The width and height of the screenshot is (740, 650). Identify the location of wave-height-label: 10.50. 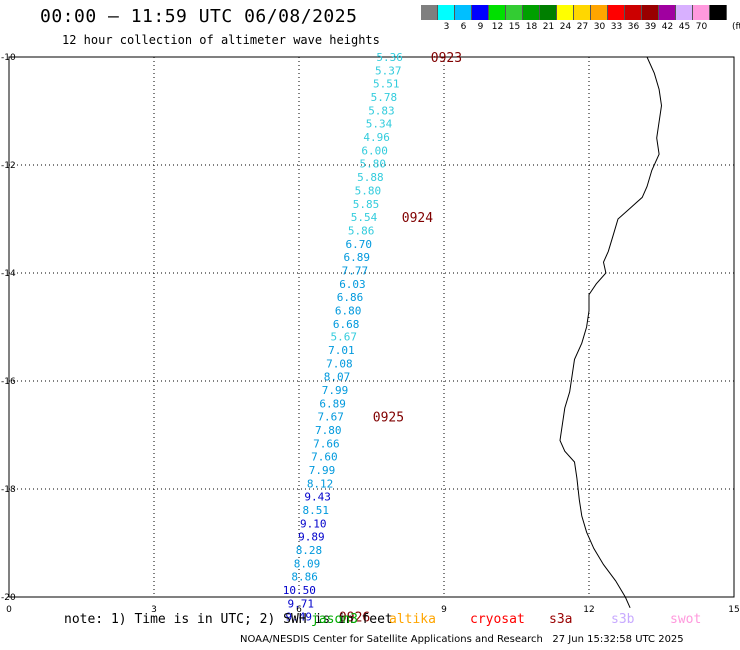
(299, 590).